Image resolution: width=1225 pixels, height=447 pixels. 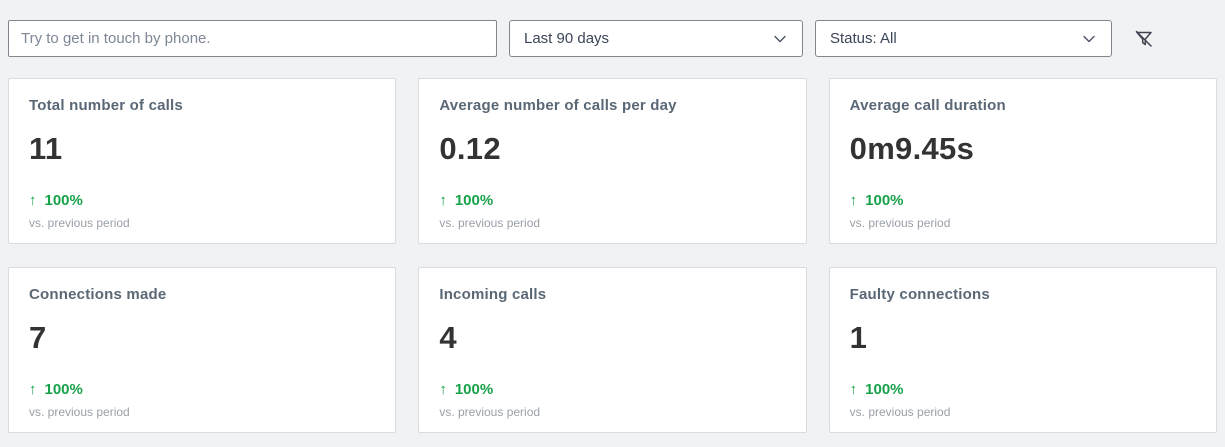 What do you see at coordinates (46, 148) in the screenshot?
I see `card-value: 11` at bounding box center [46, 148].